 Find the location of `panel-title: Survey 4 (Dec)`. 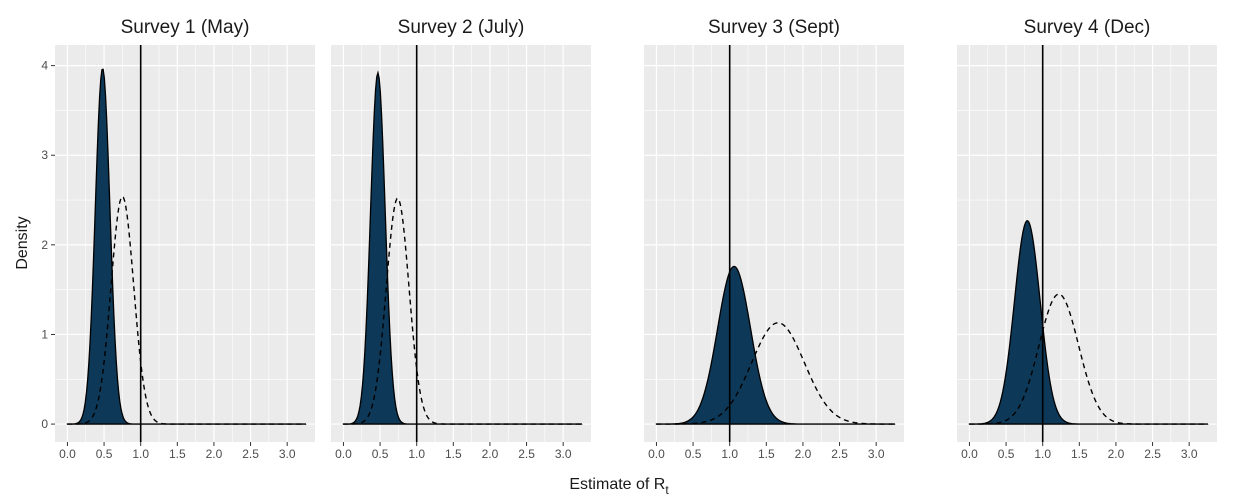

panel-title: Survey 4 (Dec) is located at coordinates (1087, 27).